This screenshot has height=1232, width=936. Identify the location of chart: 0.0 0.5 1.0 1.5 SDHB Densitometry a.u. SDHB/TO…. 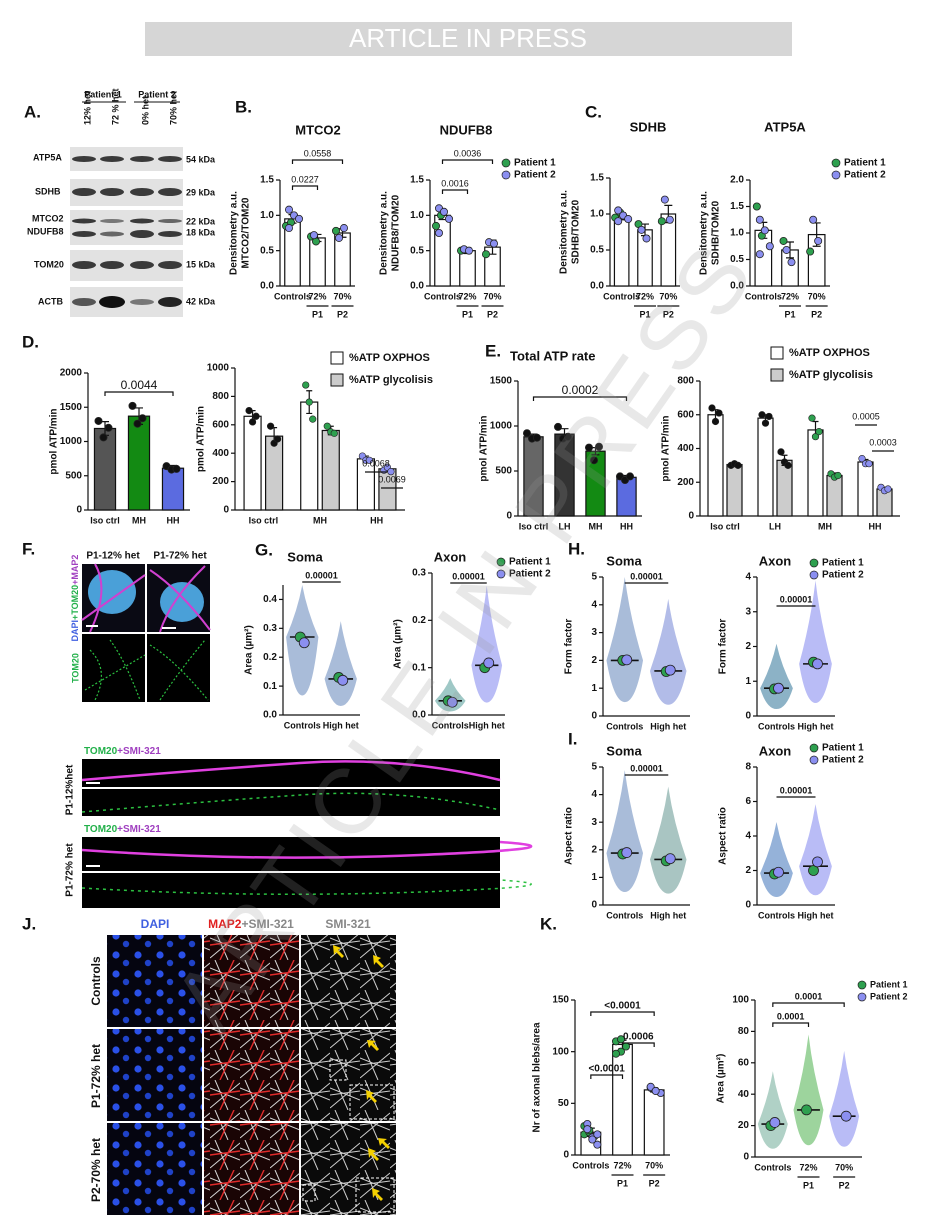
(619, 219).